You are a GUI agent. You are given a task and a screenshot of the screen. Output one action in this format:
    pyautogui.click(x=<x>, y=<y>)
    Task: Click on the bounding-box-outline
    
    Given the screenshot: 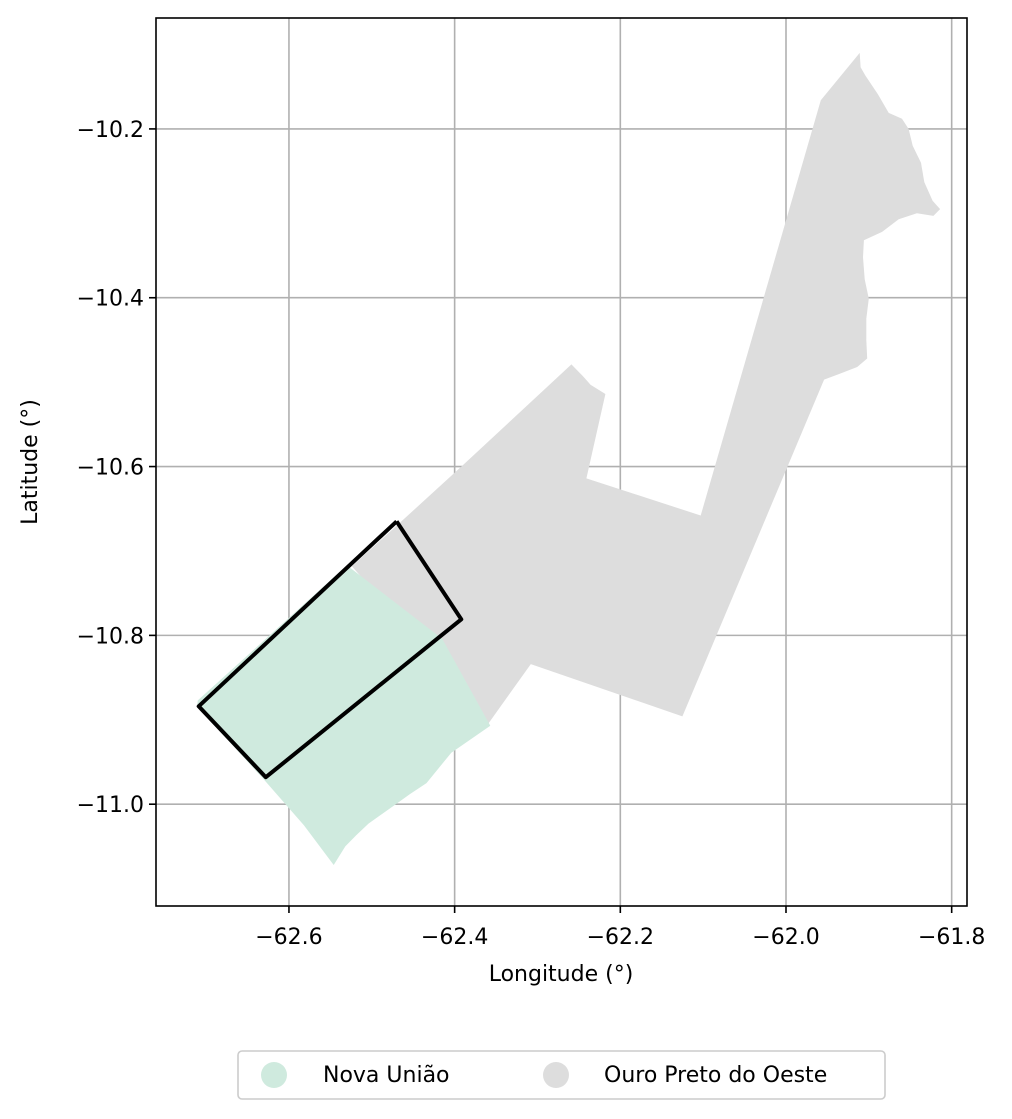 What is the action you would take?
    pyautogui.click(x=330, y=649)
    